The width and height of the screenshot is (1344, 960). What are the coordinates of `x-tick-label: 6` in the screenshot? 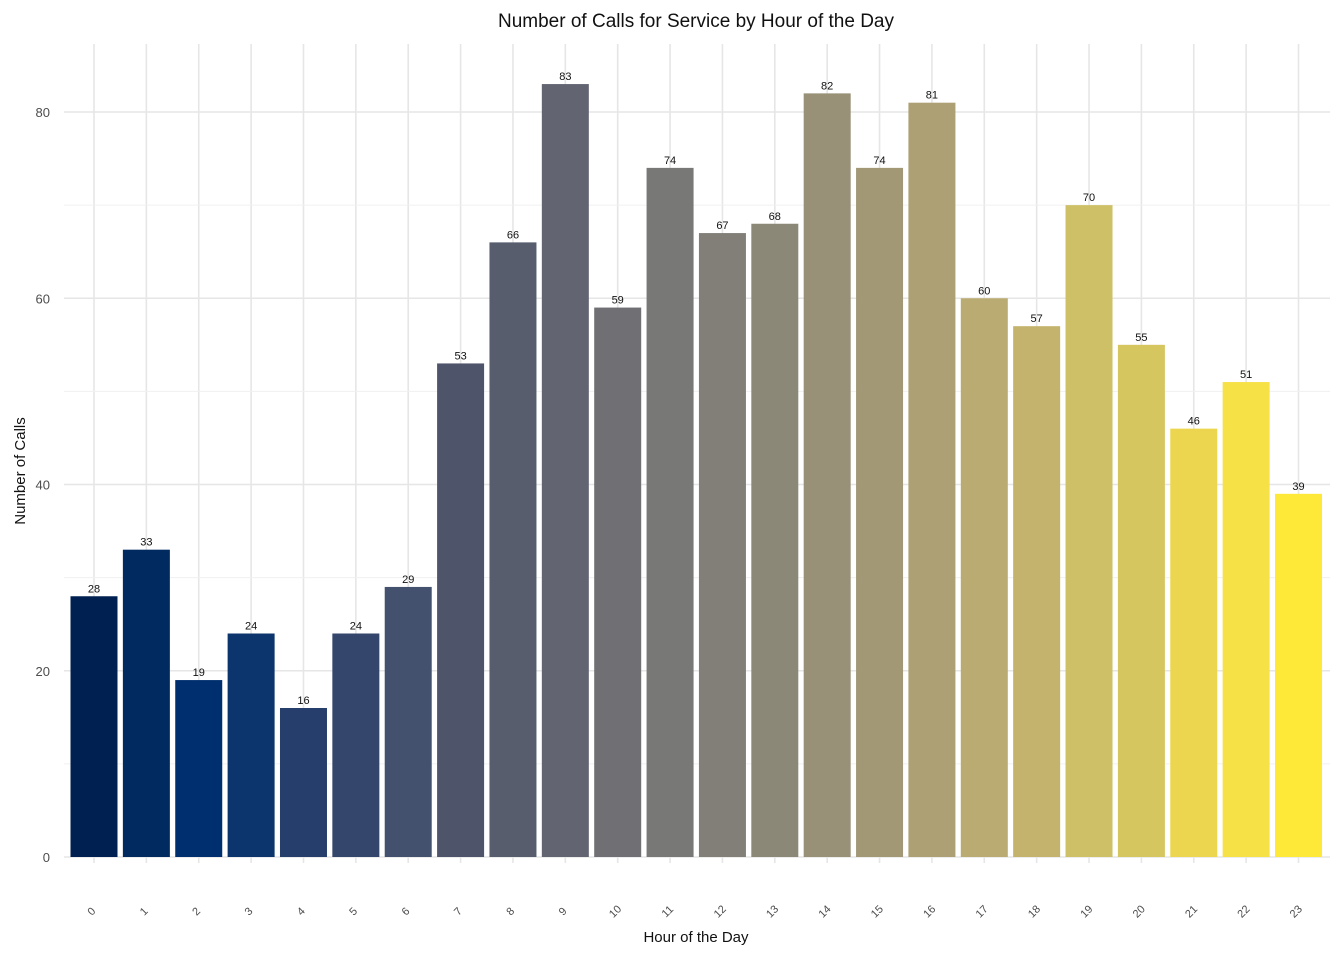 It's located at (406, 911).